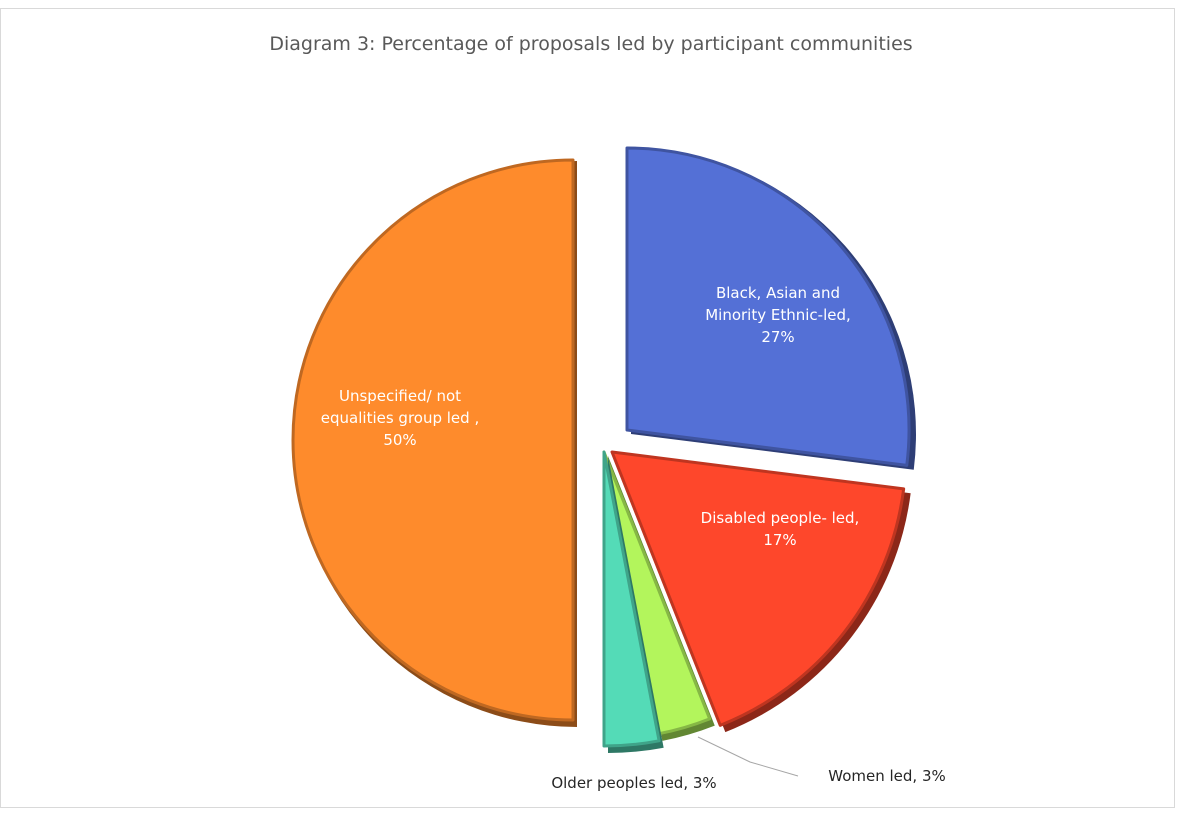 The height and width of the screenshot is (814, 1182). I want to click on slice-label-line: 27%, so click(777, 337).